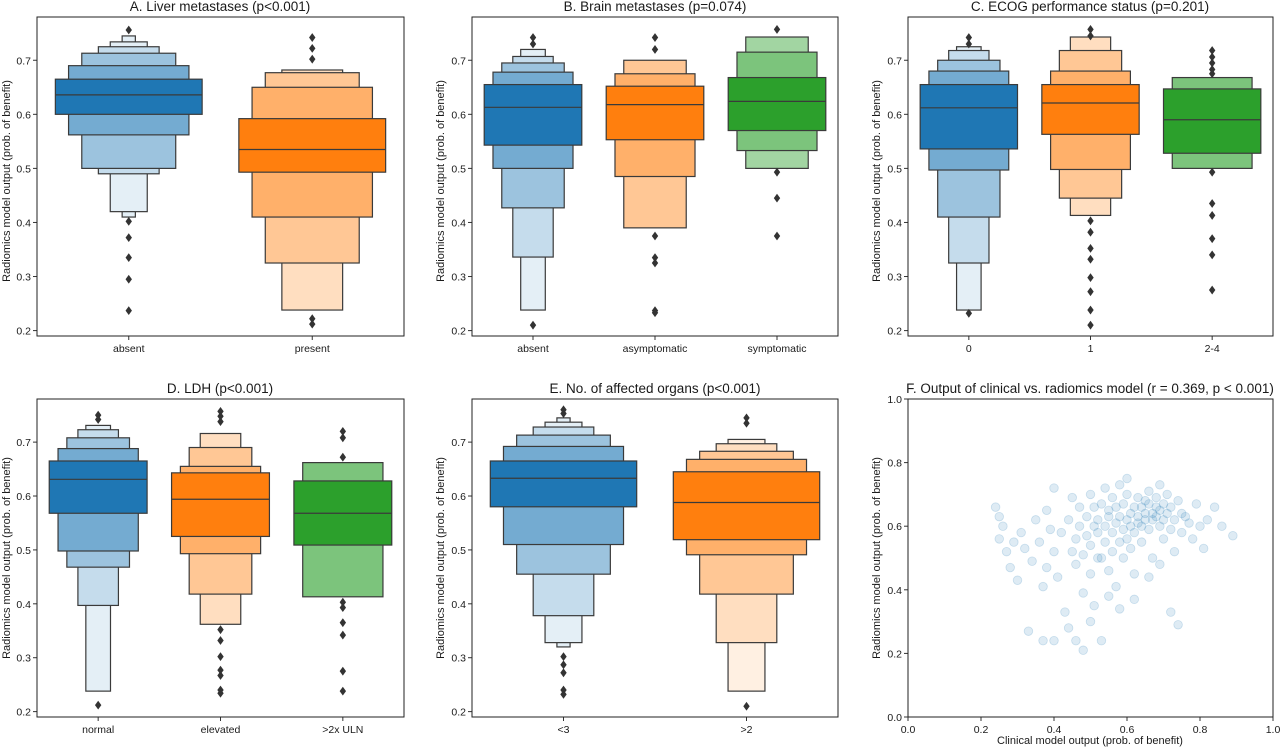 The width and height of the screenshot is (1280, 748). I want to click on panel-a-title: A. Liver metastases (p<0.001), so click(220, 7).